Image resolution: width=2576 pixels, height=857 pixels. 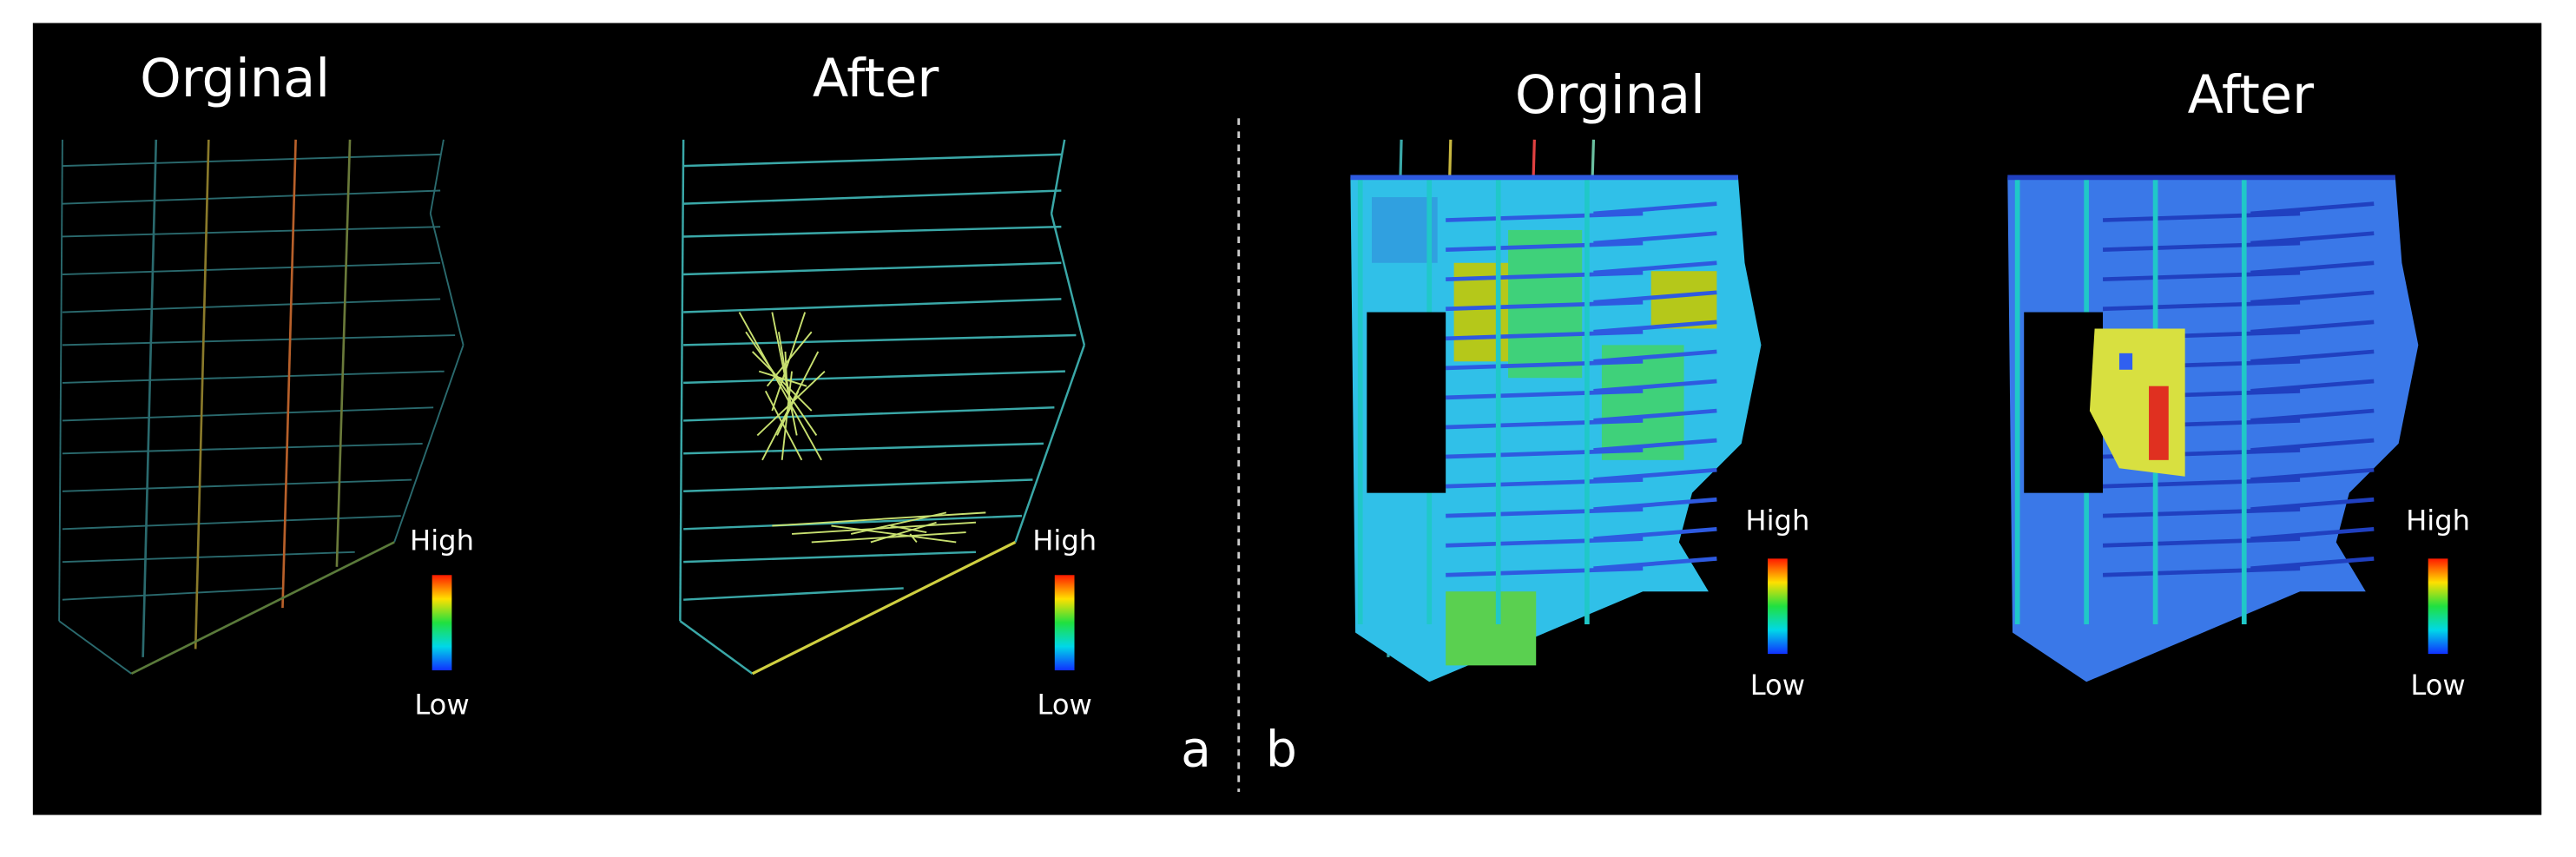 I want to click on map-title: After, so click(x=2251, y=95).